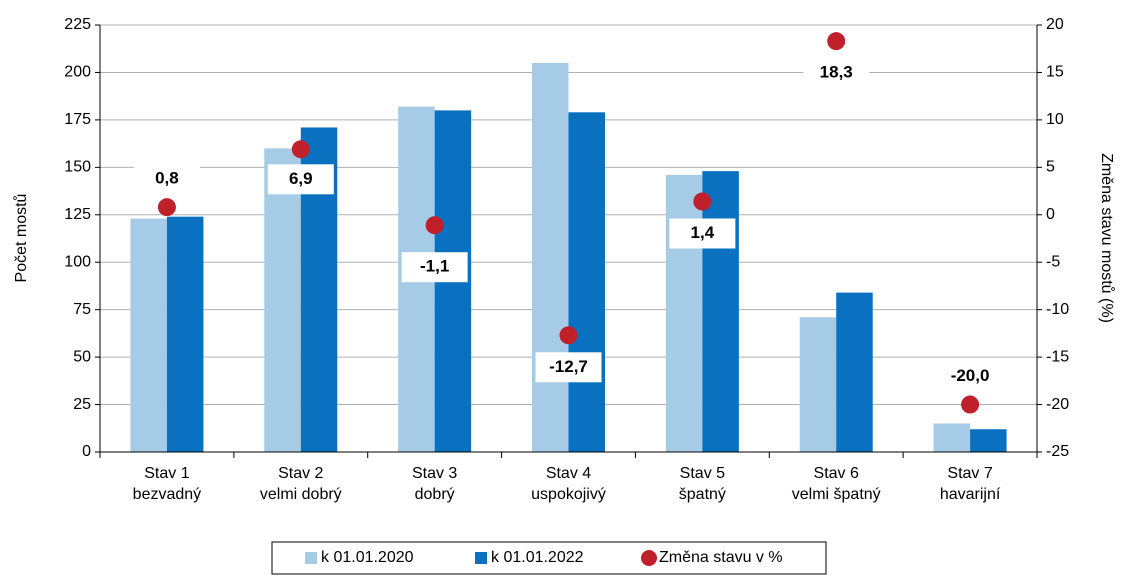 The height and width of the screenshot is (575, 1123). I want to click on y2-tick-label: -10, so click(1057, 309).